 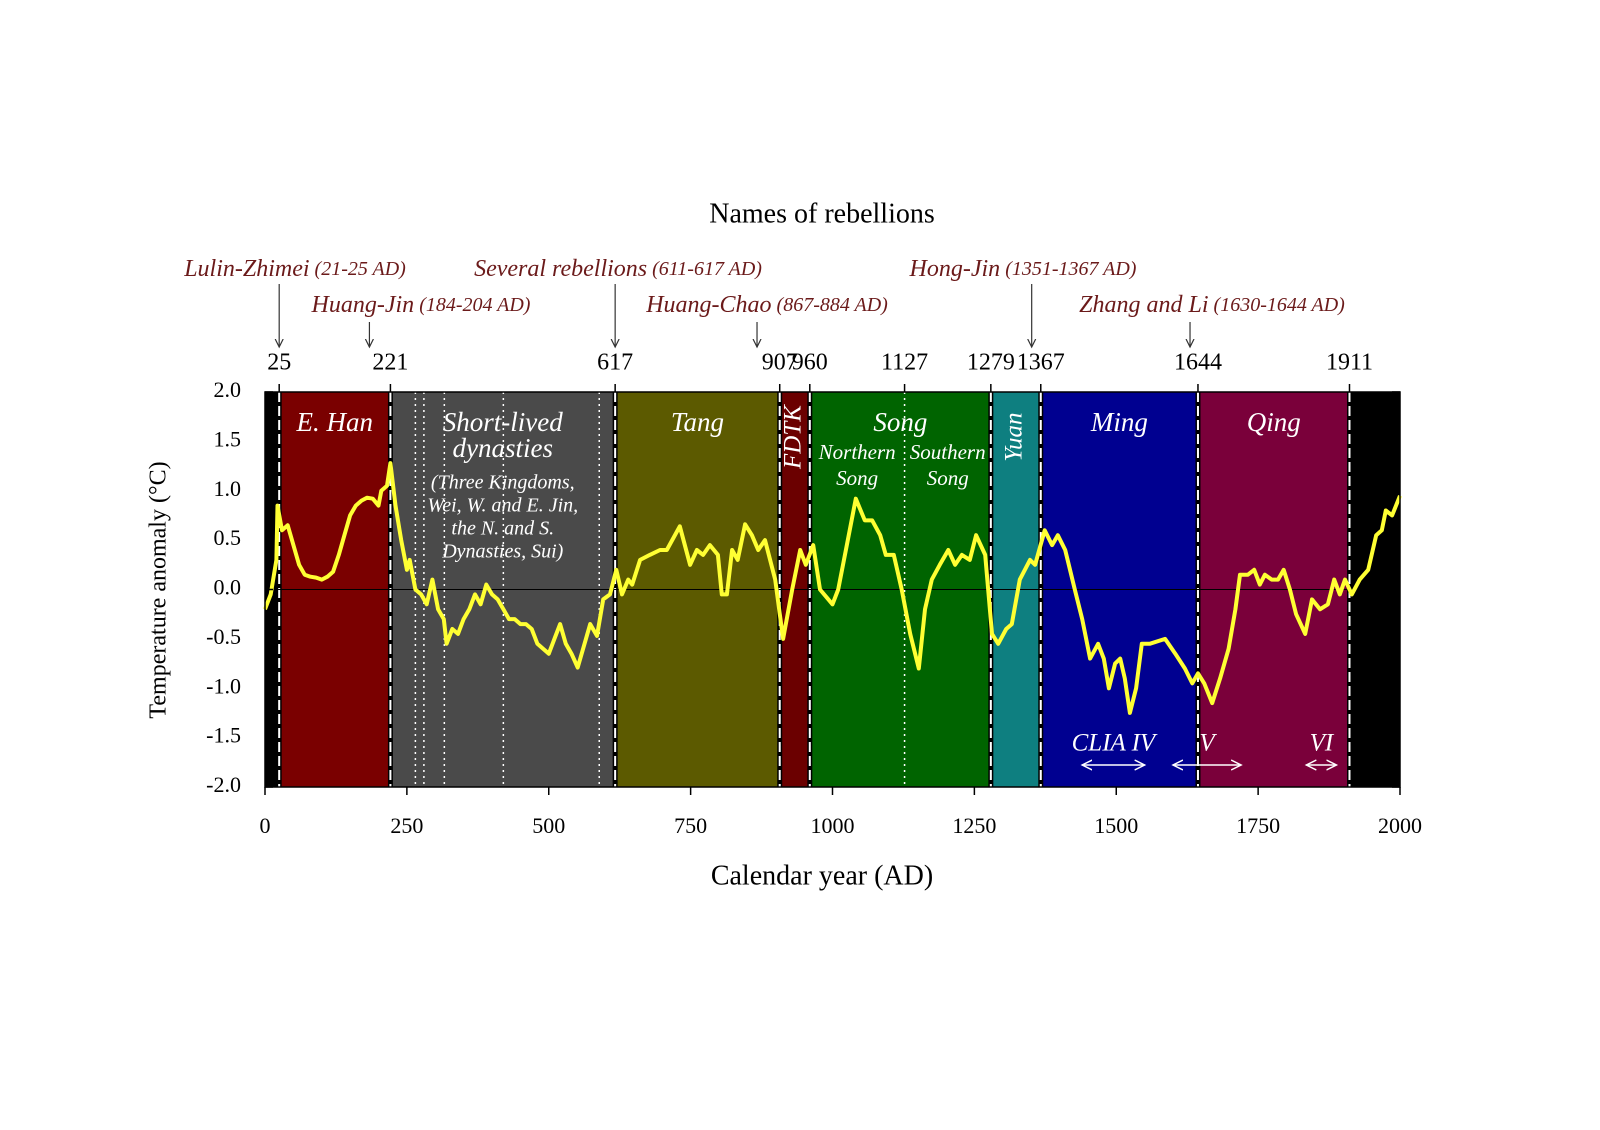 I want to click on rebellion-label: Several rebellions (611-617 AD), so click(x=618, y=269).